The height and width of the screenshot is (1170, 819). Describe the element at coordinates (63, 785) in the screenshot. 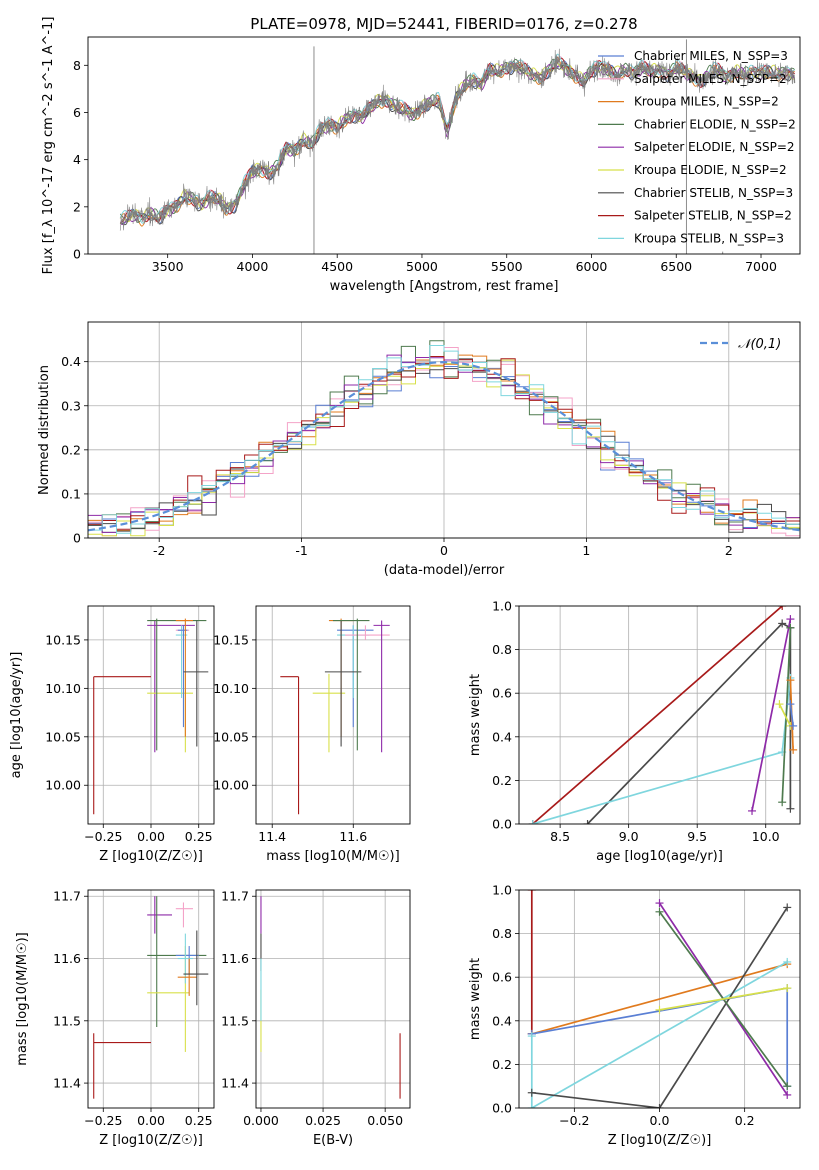

I see `y-tick-label: 10.00` at that location.